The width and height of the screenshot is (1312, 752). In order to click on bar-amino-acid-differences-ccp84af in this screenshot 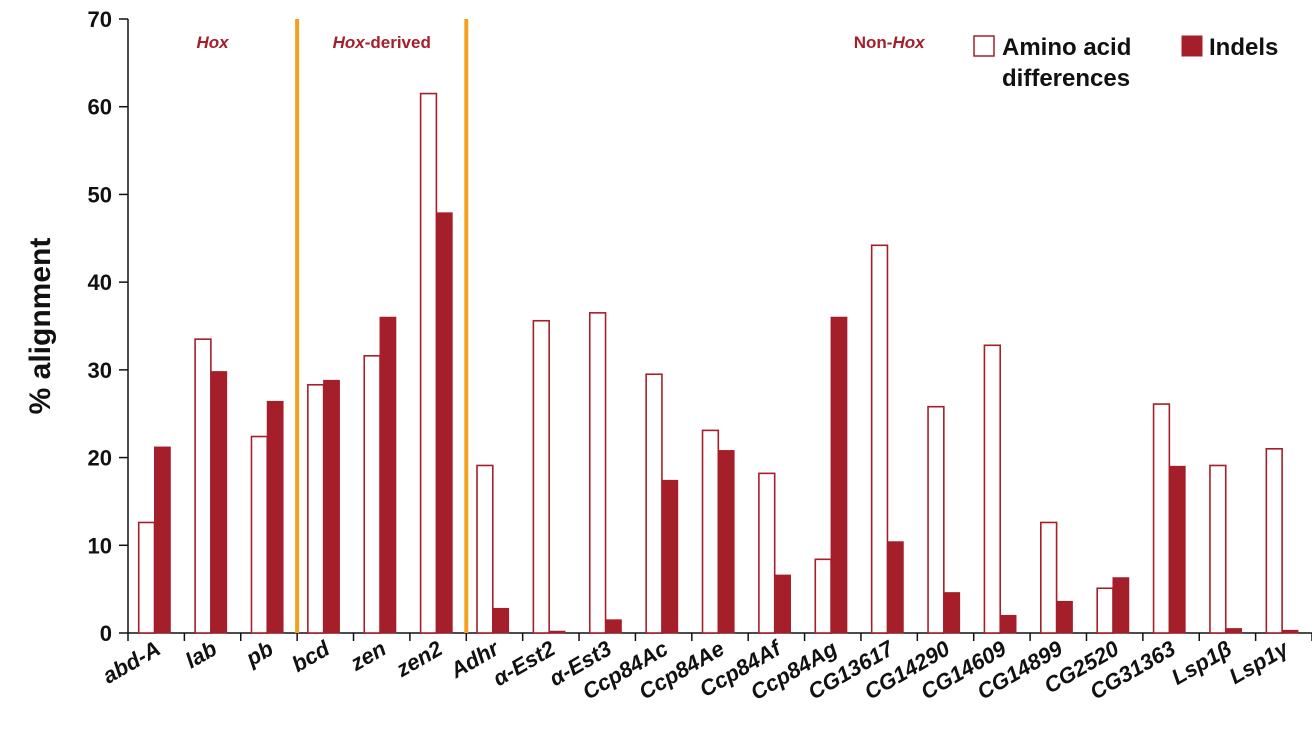, I will do `click(767, 553)`.